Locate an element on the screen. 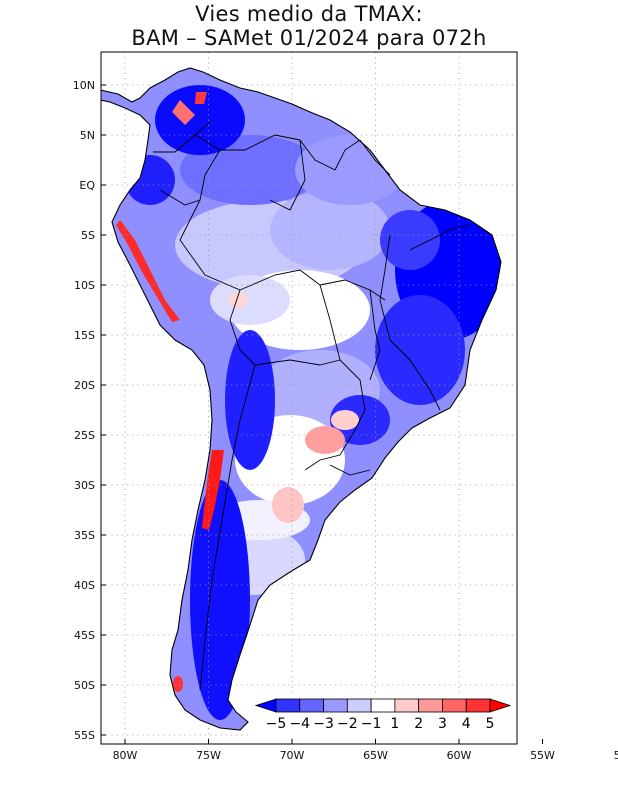 Image resolution: width=618 pixels, height=800 pixels. lat-tick-label: 5N is located at coordinates (87, 135).